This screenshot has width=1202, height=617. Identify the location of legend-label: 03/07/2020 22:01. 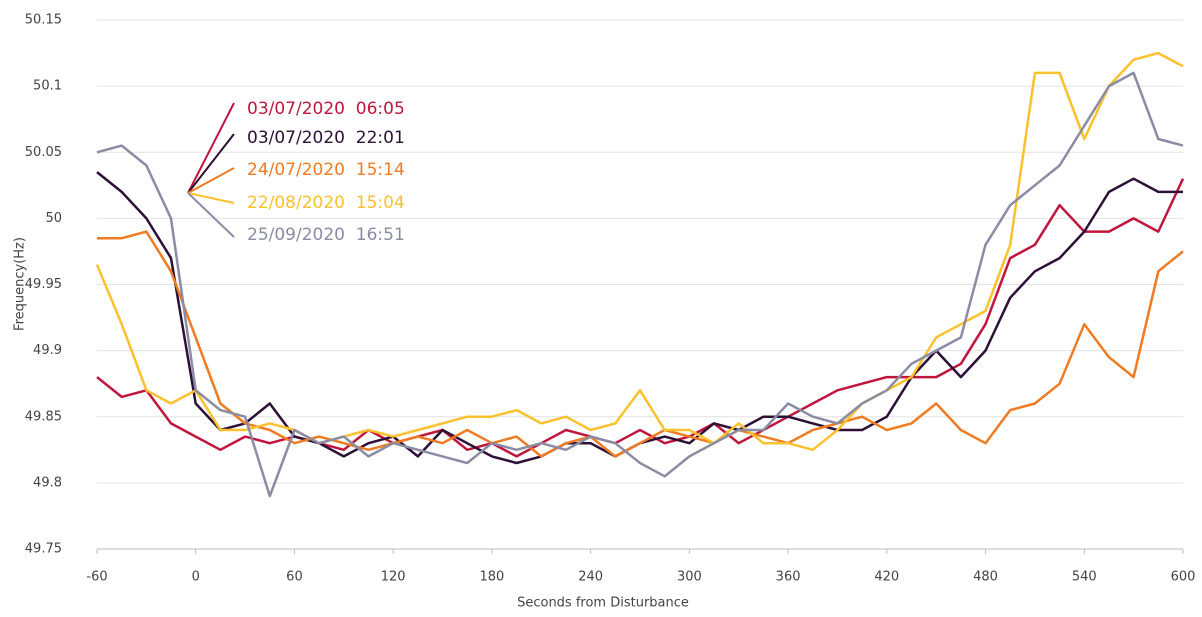
(326, 138).